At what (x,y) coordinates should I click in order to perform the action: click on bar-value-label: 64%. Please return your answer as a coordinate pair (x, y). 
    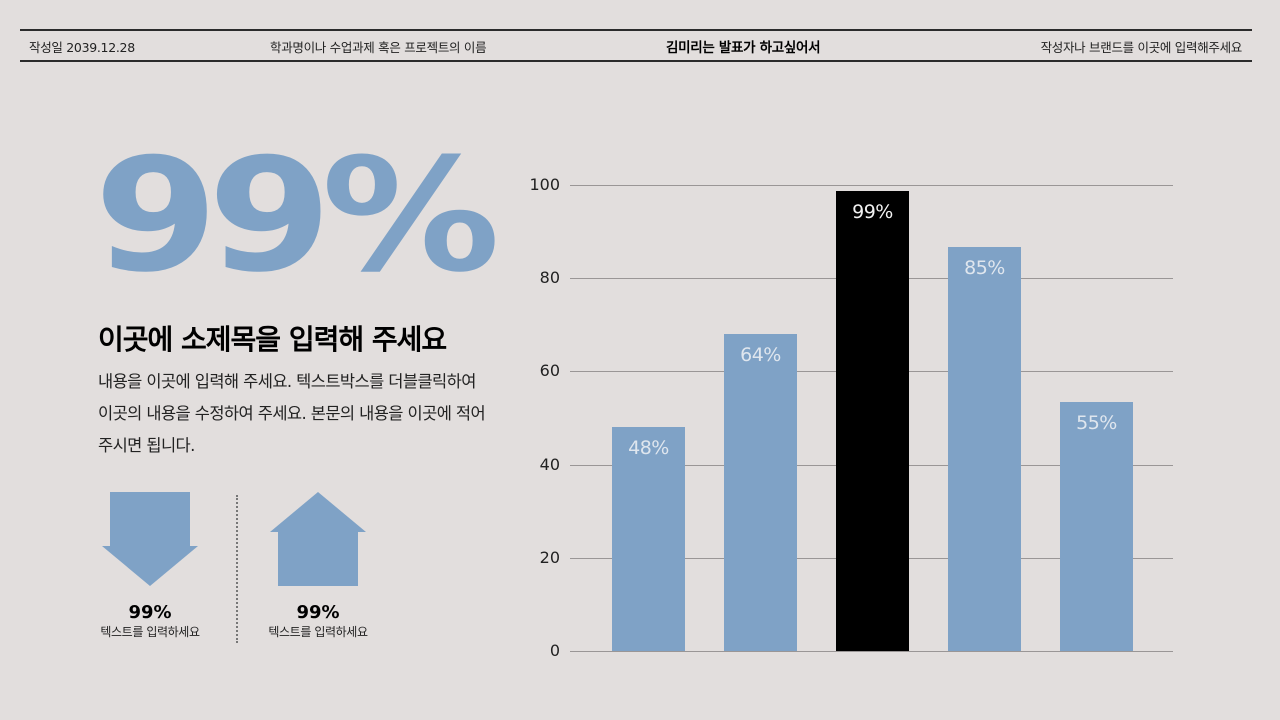
    Looking at the image, I should click on (760, 355).